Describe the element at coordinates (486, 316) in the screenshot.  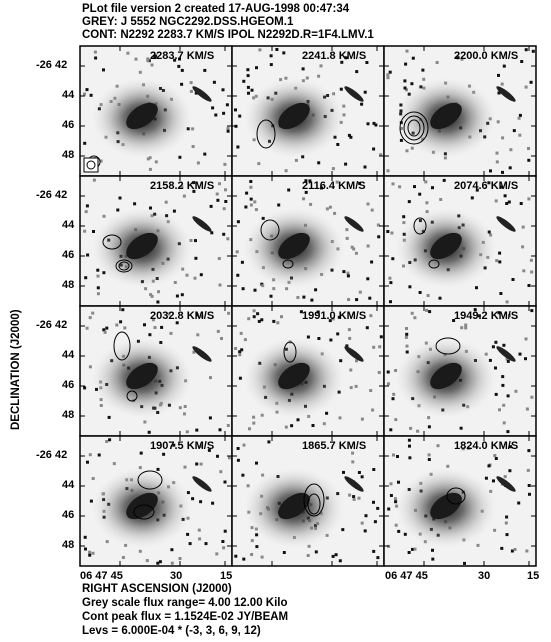
I see `velocity-label: 1949.2 KM/S` at that location.